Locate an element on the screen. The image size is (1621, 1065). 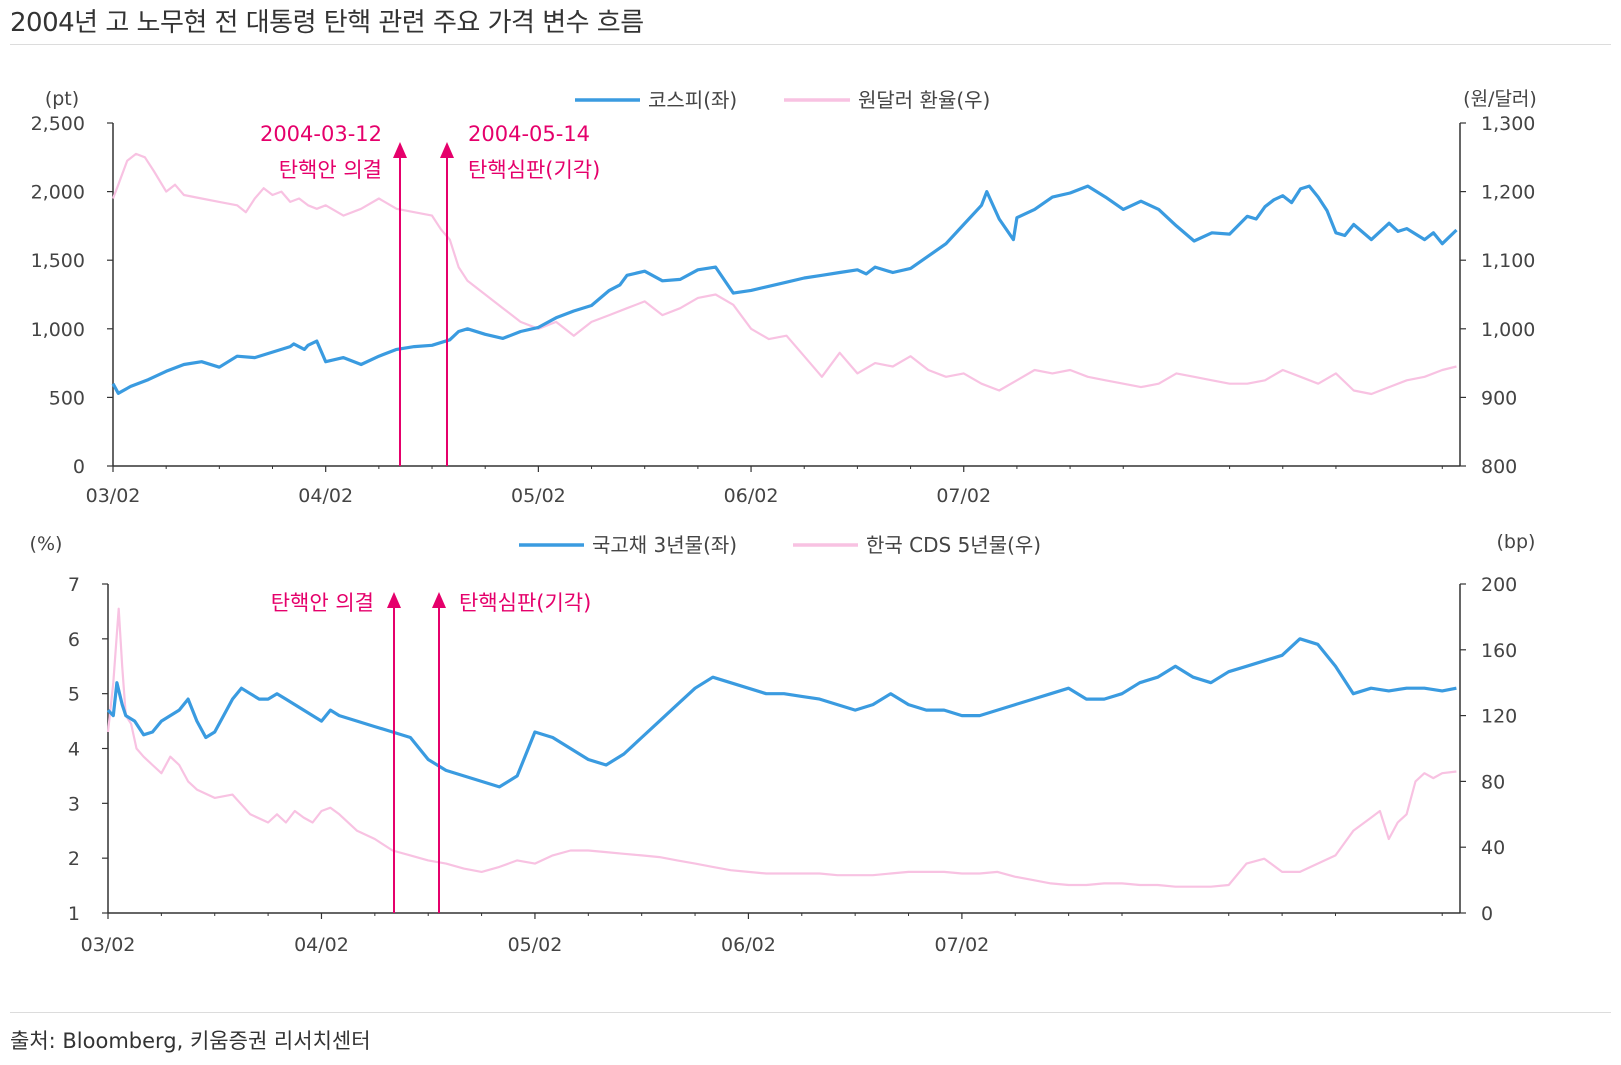
y-left-tick-label: 2,500 is located at coordinates (58, 124).